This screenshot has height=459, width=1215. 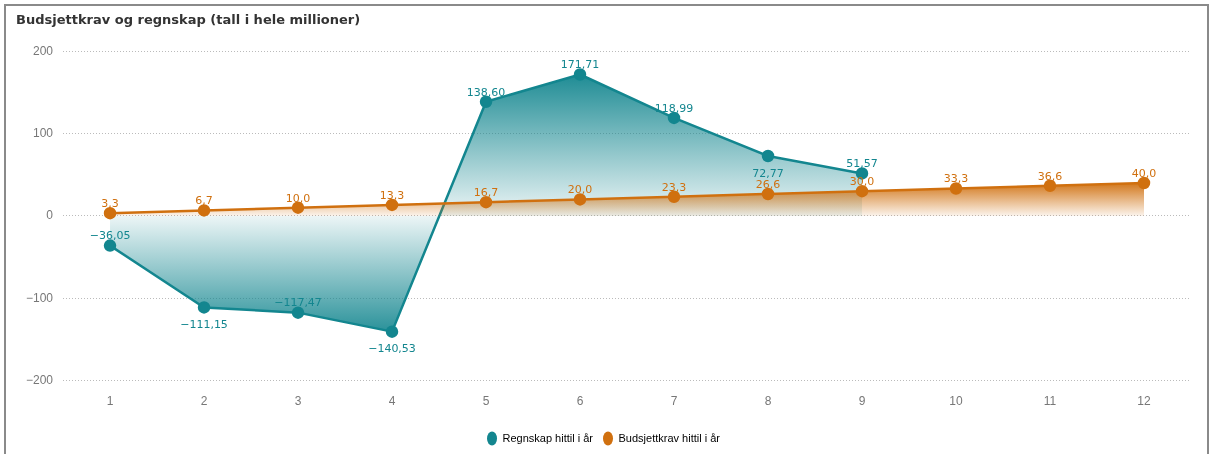 What do you see at coordinates (392, 401) in the screenshot?
I see `x-tick-label: 4` at bounding box center [392, 401].